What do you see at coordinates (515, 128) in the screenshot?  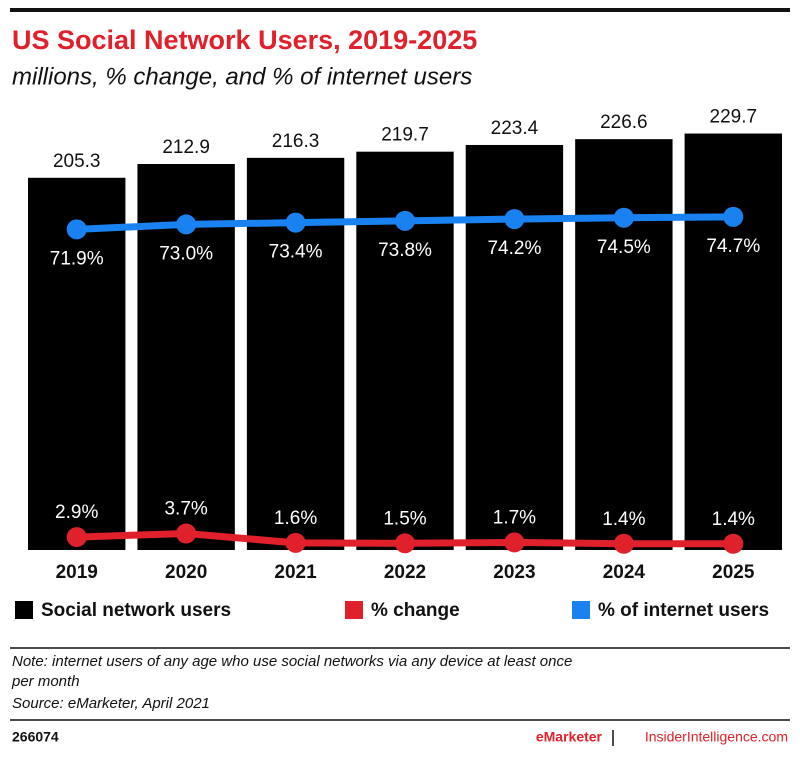 I see `bar-label: 223.4` at bounding box center [515, 128].